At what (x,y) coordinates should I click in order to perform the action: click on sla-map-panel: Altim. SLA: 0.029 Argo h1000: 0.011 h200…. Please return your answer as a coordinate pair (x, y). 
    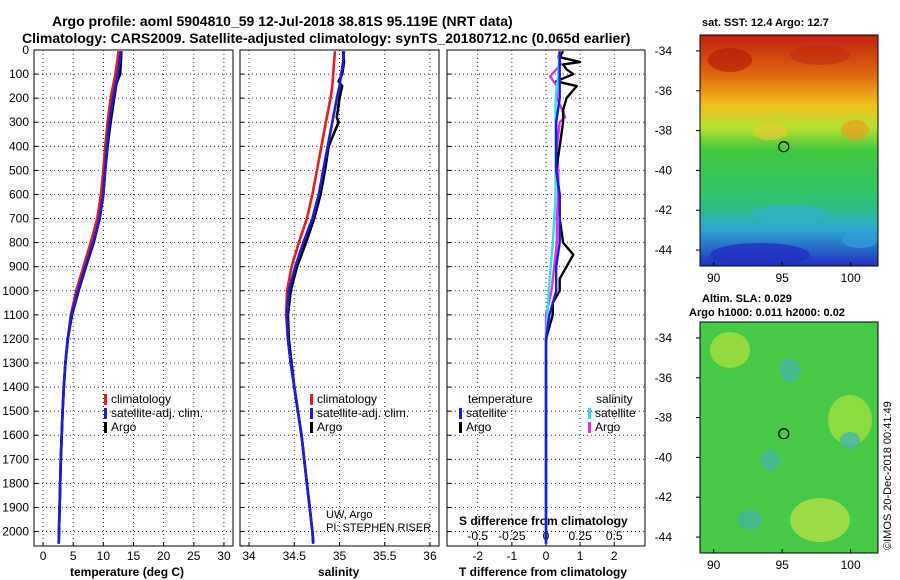
    Looking at the image, I should click on (767, 432).